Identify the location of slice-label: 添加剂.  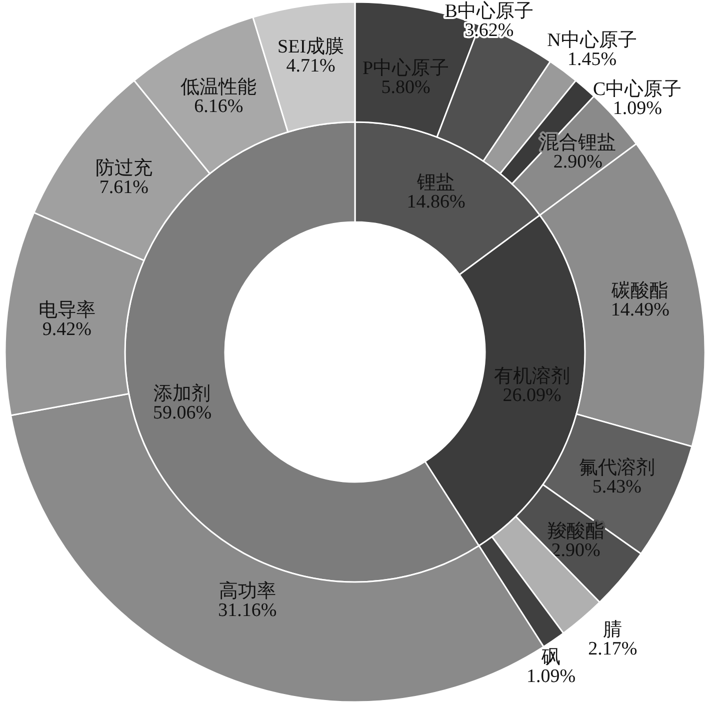
(182, 393).